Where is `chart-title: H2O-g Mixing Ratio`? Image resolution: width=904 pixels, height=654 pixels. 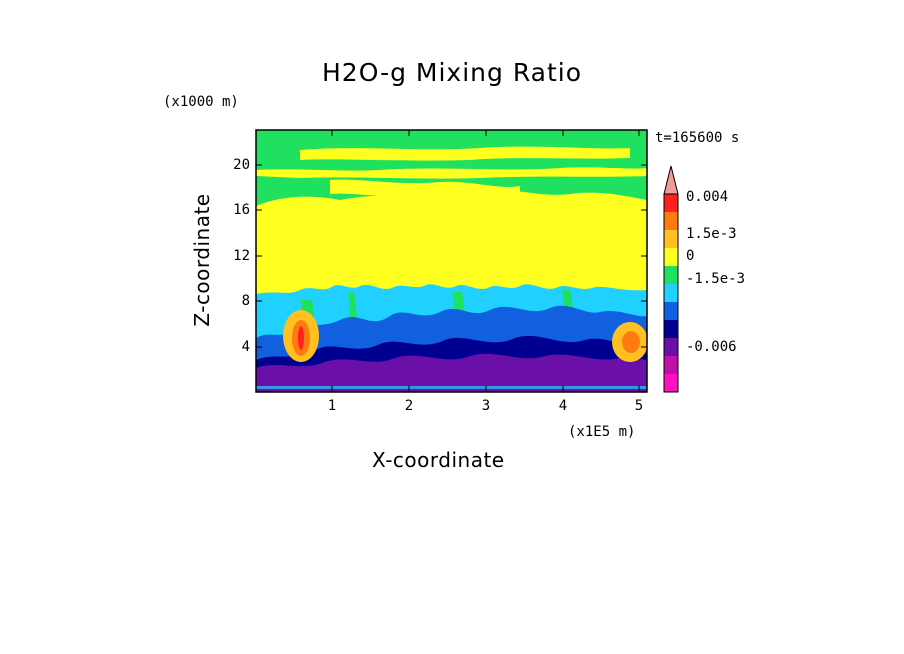
chart-title: H2O-g Mixing Ratio is located at coordinates (452, 72).